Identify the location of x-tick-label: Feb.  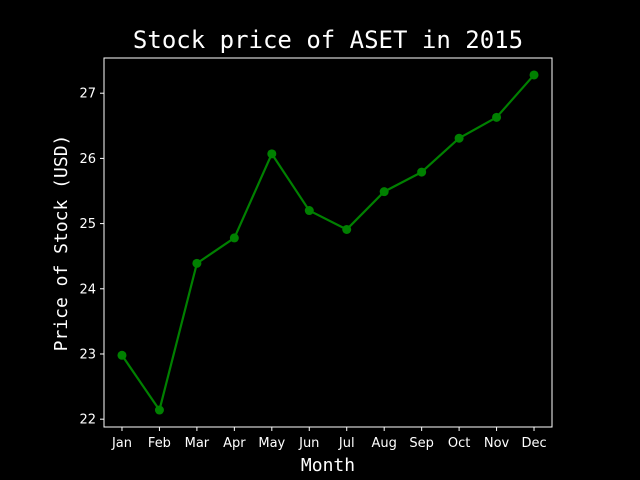
(159, 443).